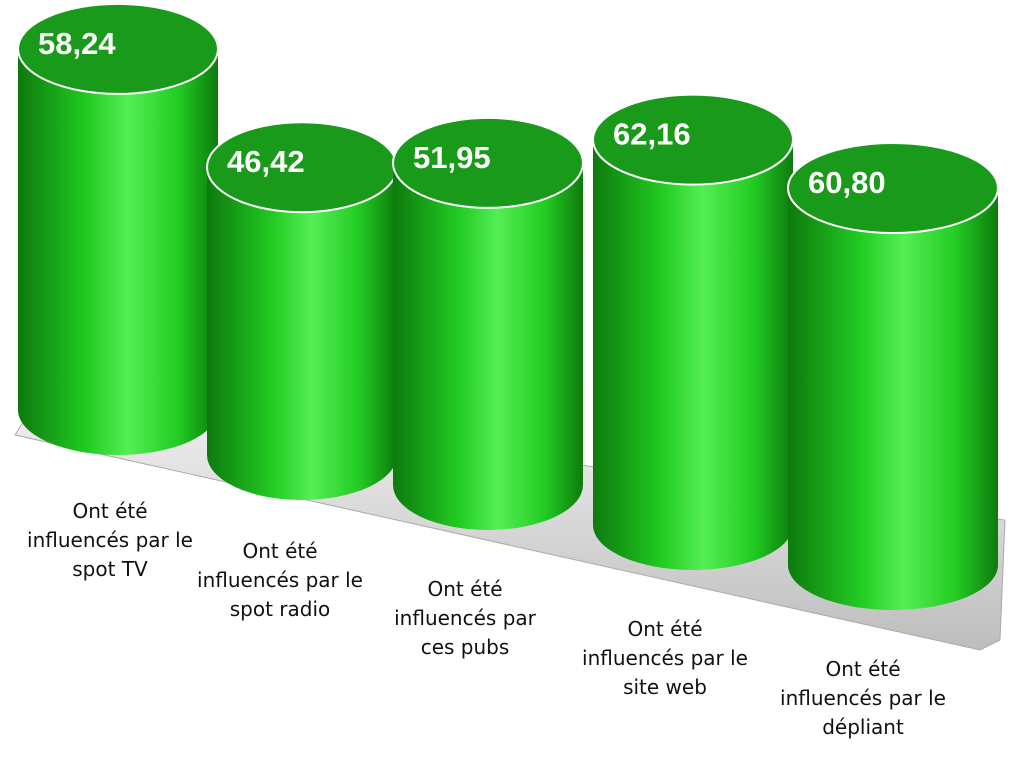  What do you see at coordinates (280, 580) in the screenshot?
I see `category-label: Ont été influencés par le spot radio` at bounding box center [280, 580].